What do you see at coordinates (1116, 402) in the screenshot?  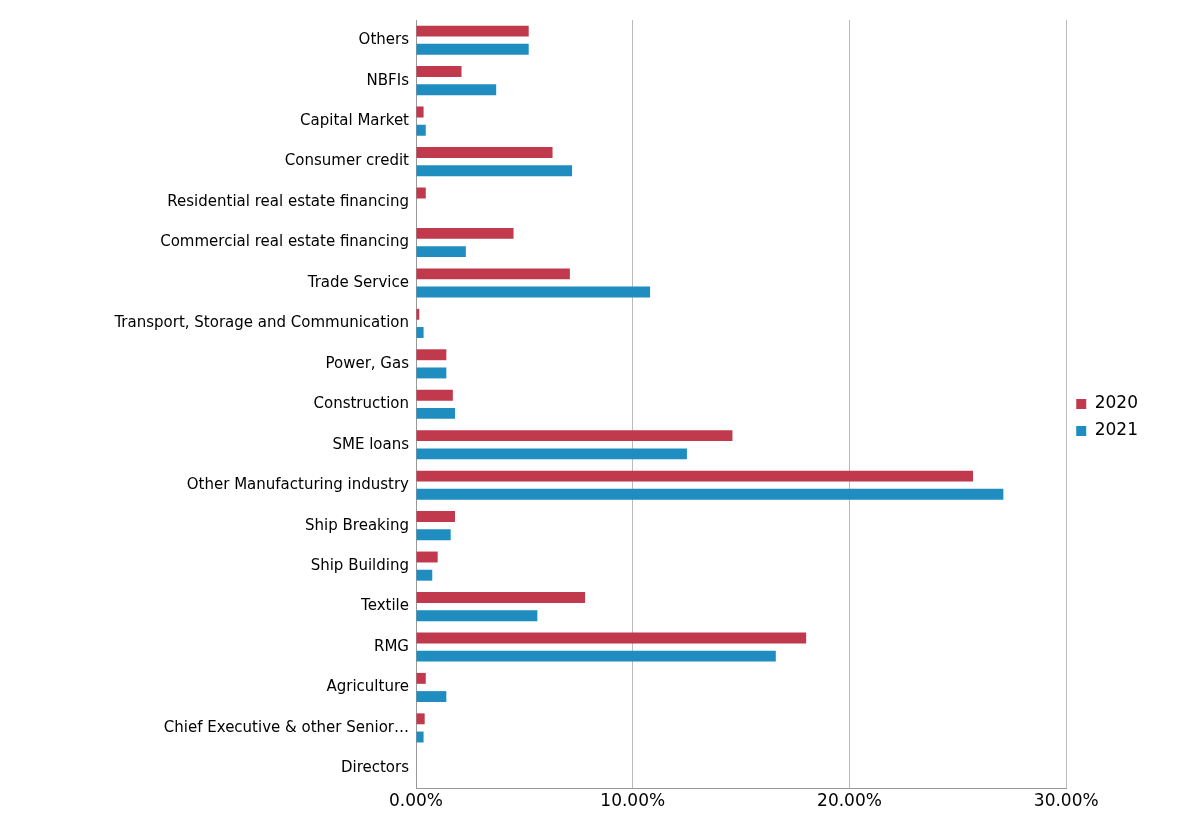 I see `legend-label: 2020` at bounding box center [1116, 402].